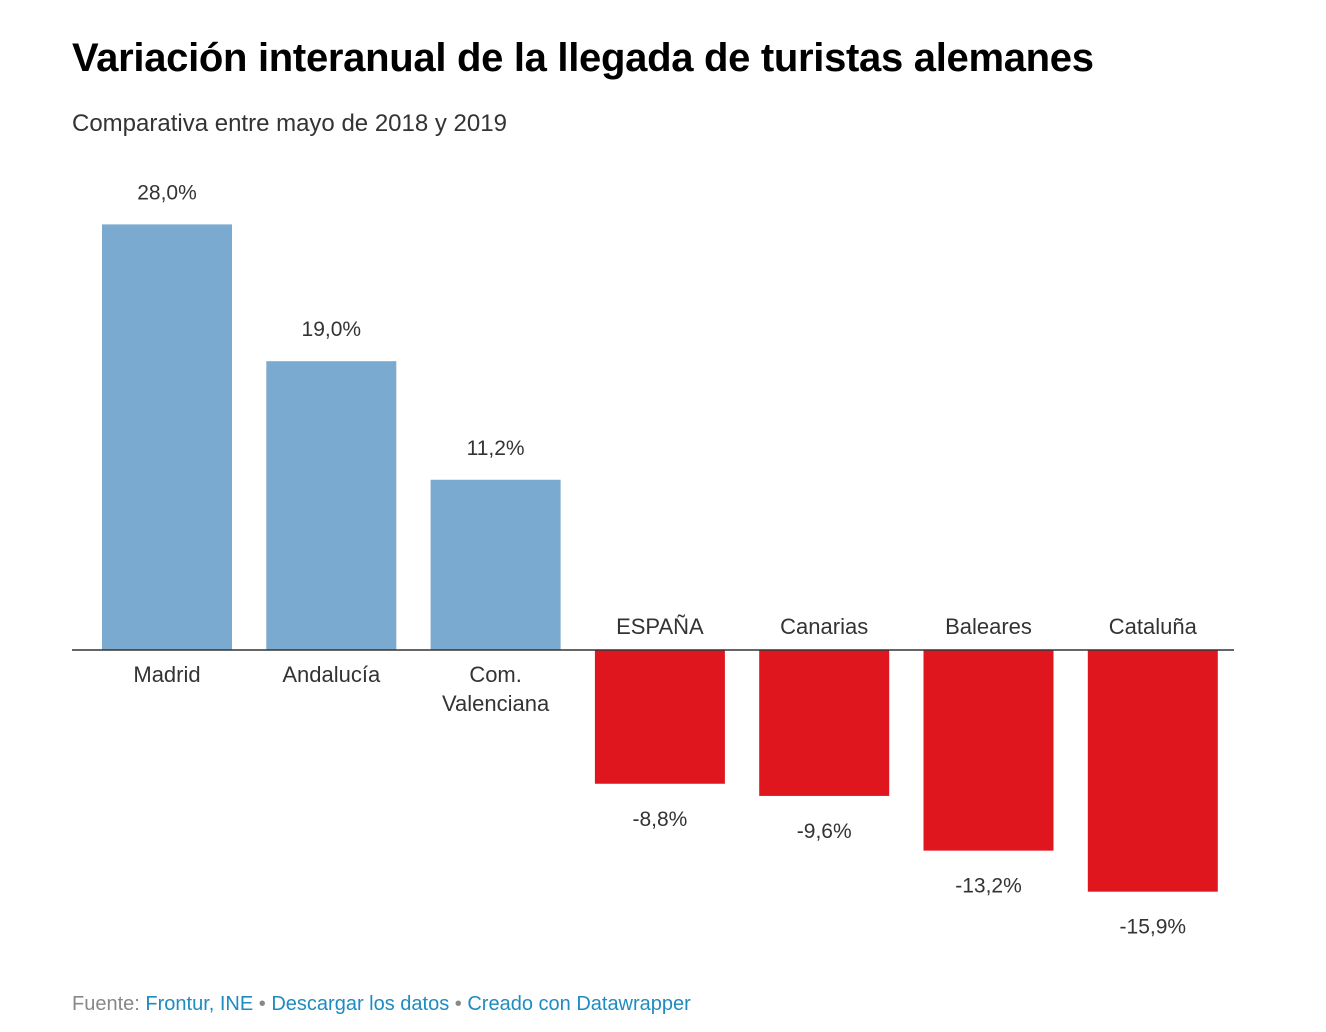  Describe the element at coordinates (988, 886) in the screenshot. I see `bar-value-label: -13,2%` at that location.